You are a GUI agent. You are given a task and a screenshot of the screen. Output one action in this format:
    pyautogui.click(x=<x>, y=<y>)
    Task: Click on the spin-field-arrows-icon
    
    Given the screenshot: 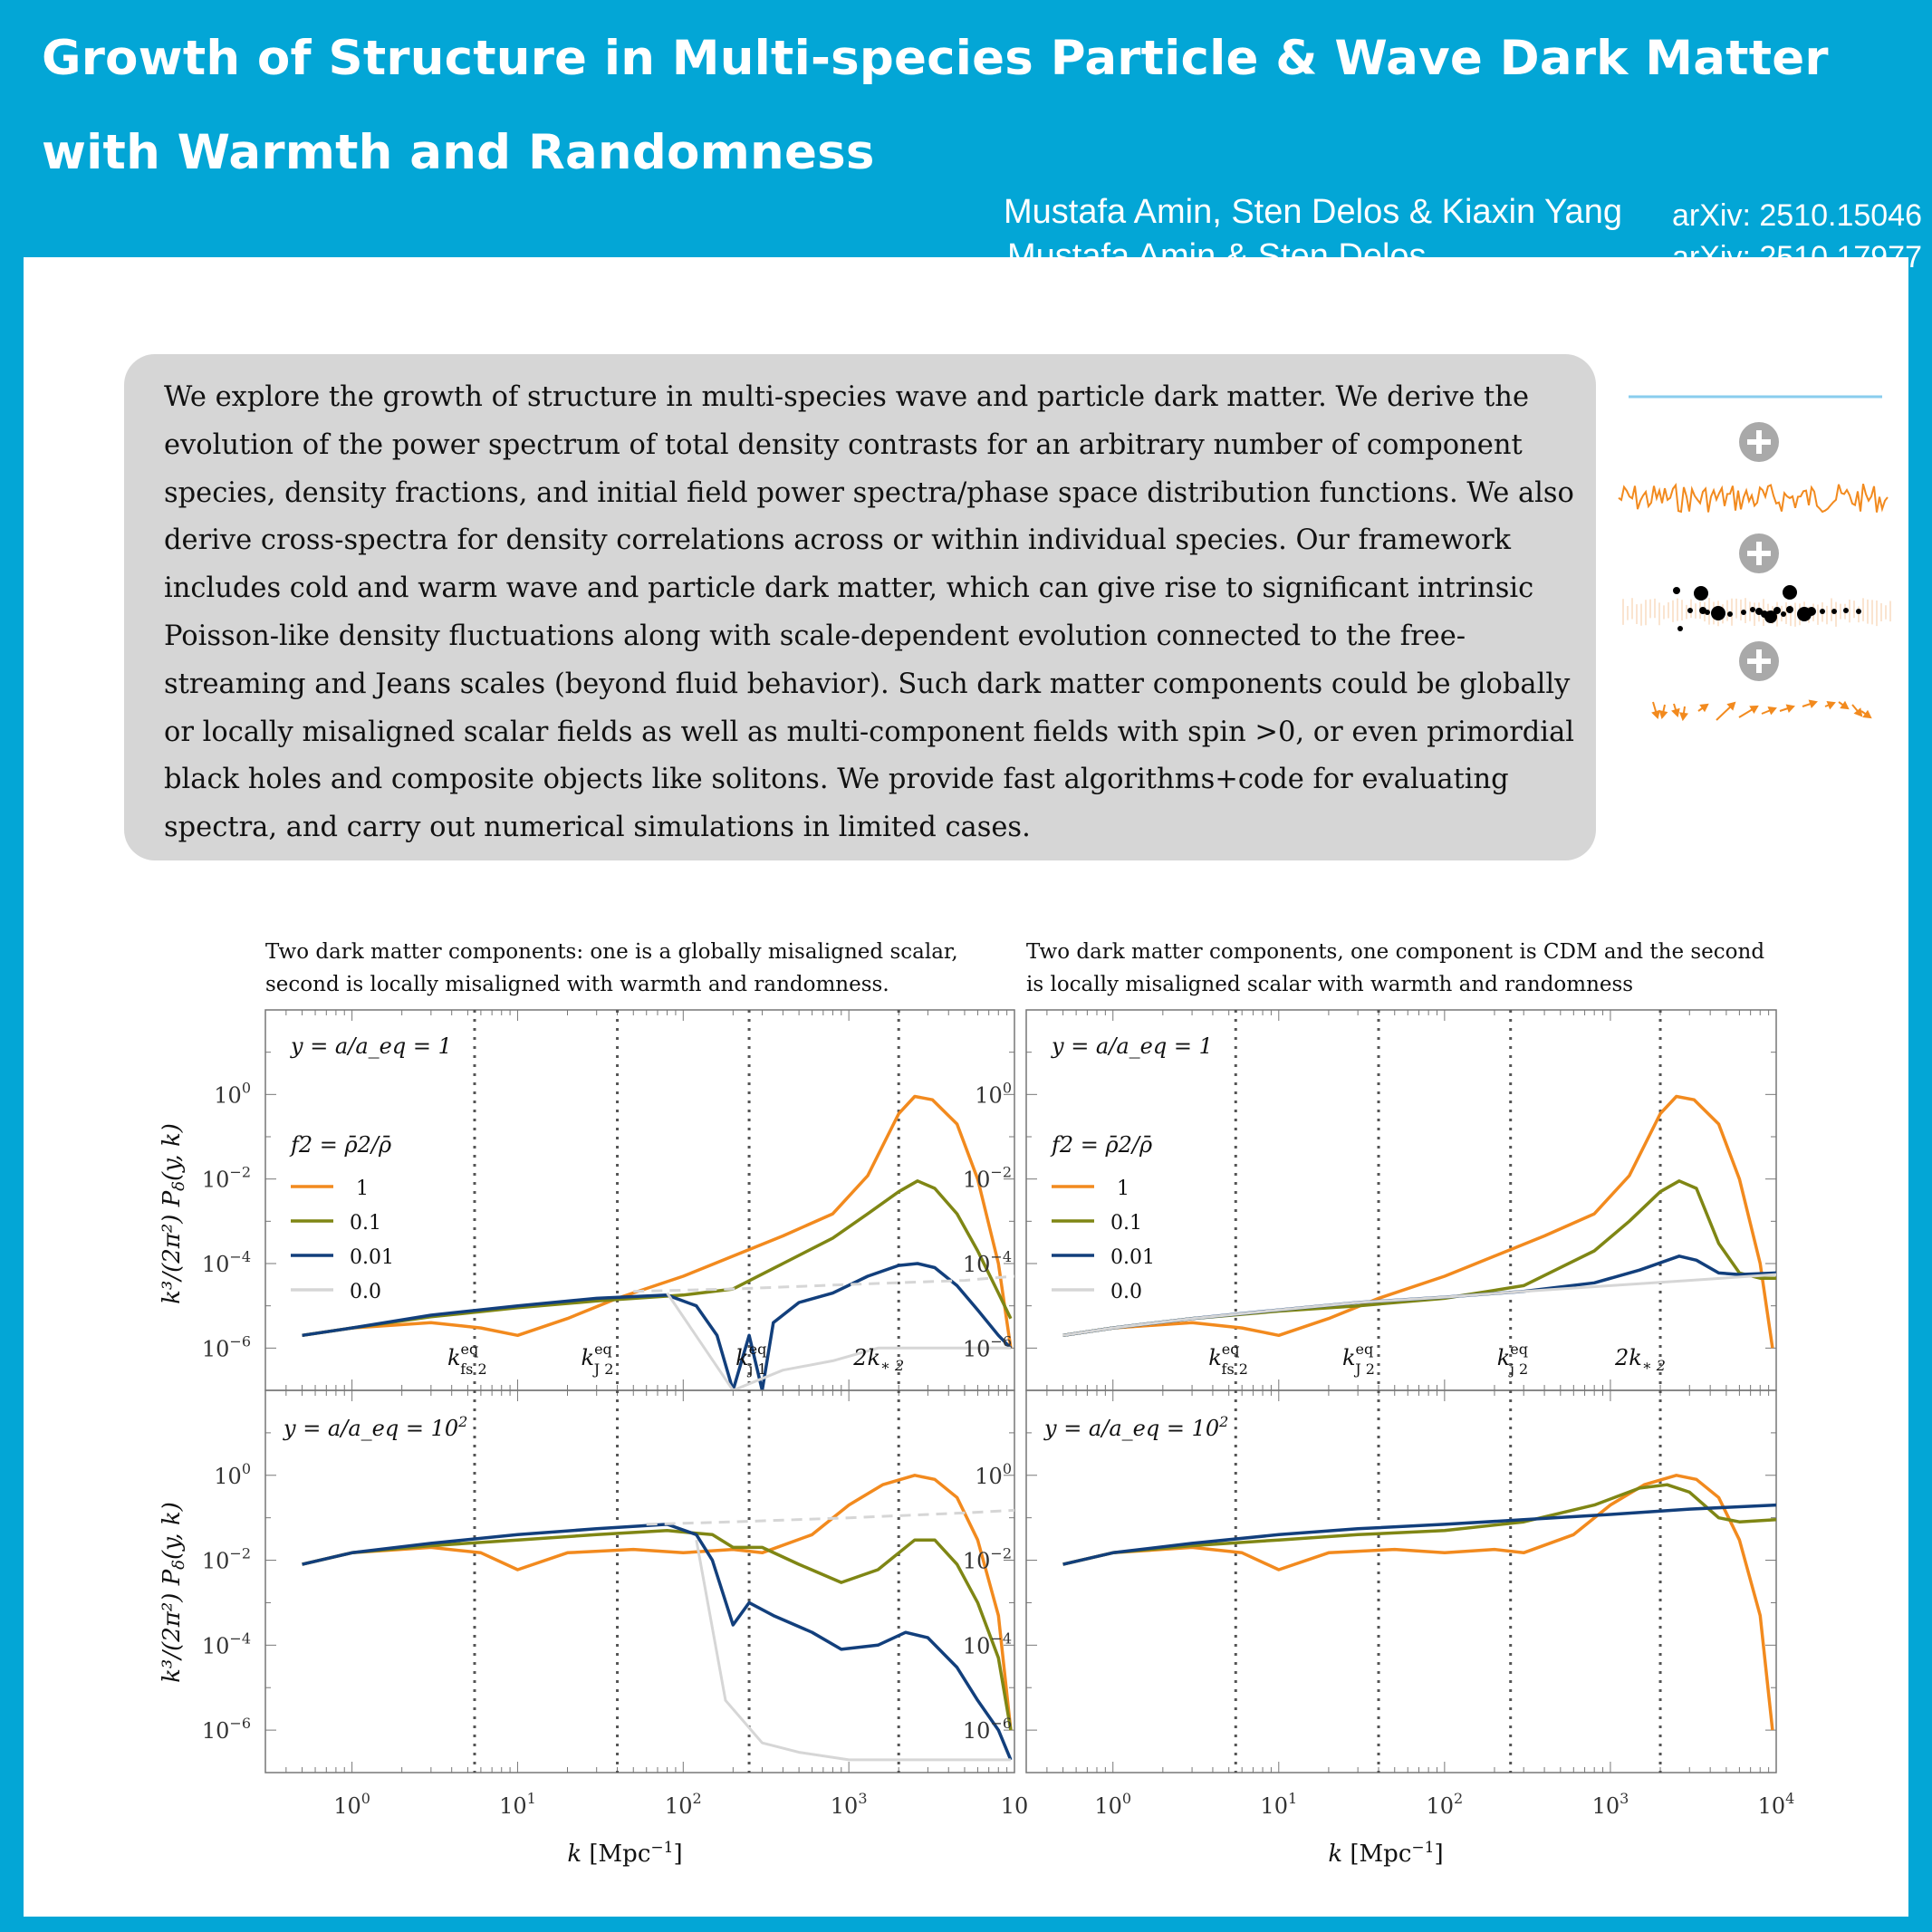 What is the action you would take?
    pyautogui.click(x=1761, y=710)
    